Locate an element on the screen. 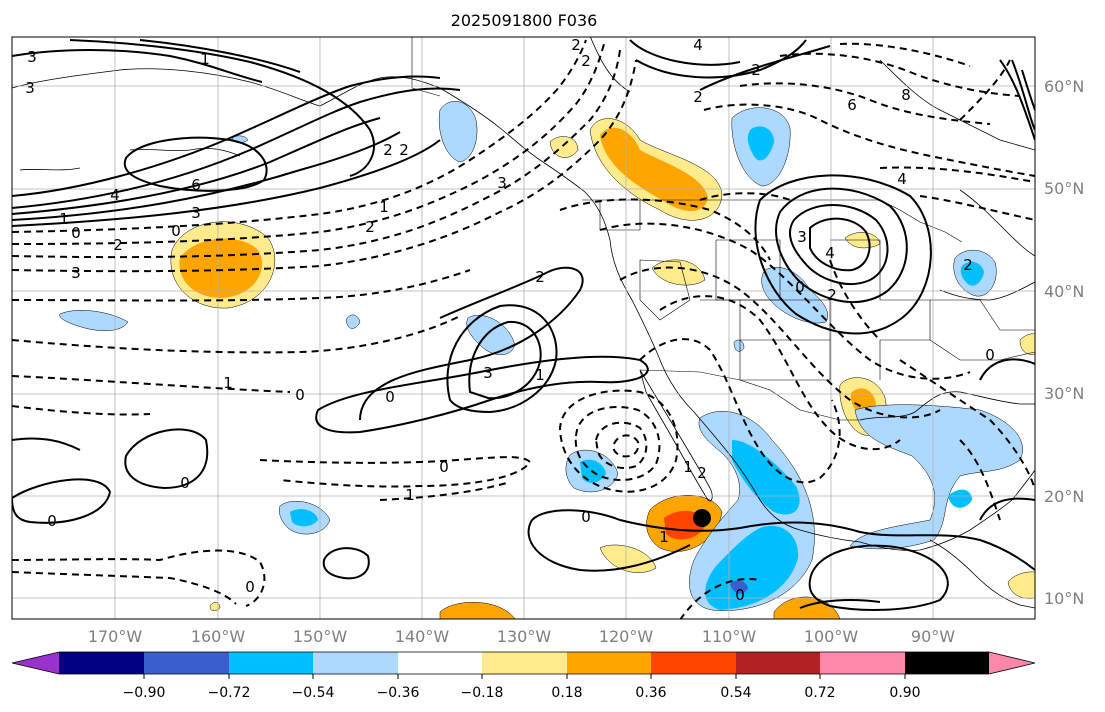  lon-label-90w: 90°W is located at coordinates (933, 636).